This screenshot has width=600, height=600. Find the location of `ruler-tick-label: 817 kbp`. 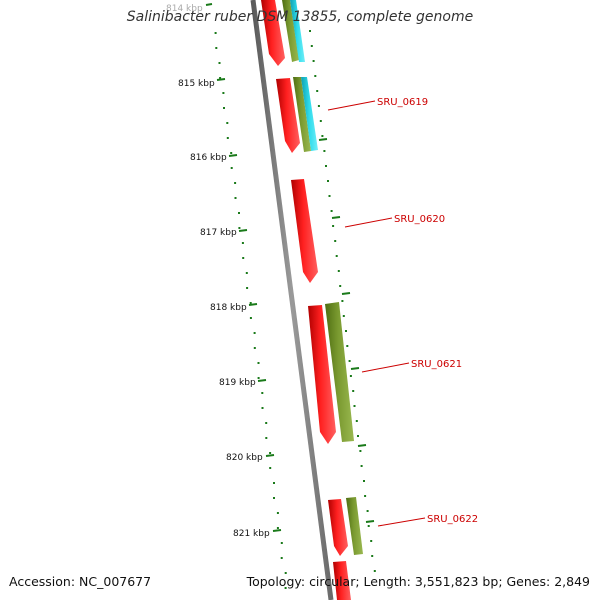

ruler-tick-label: 817 kbp is located at coordinates (218, 233).